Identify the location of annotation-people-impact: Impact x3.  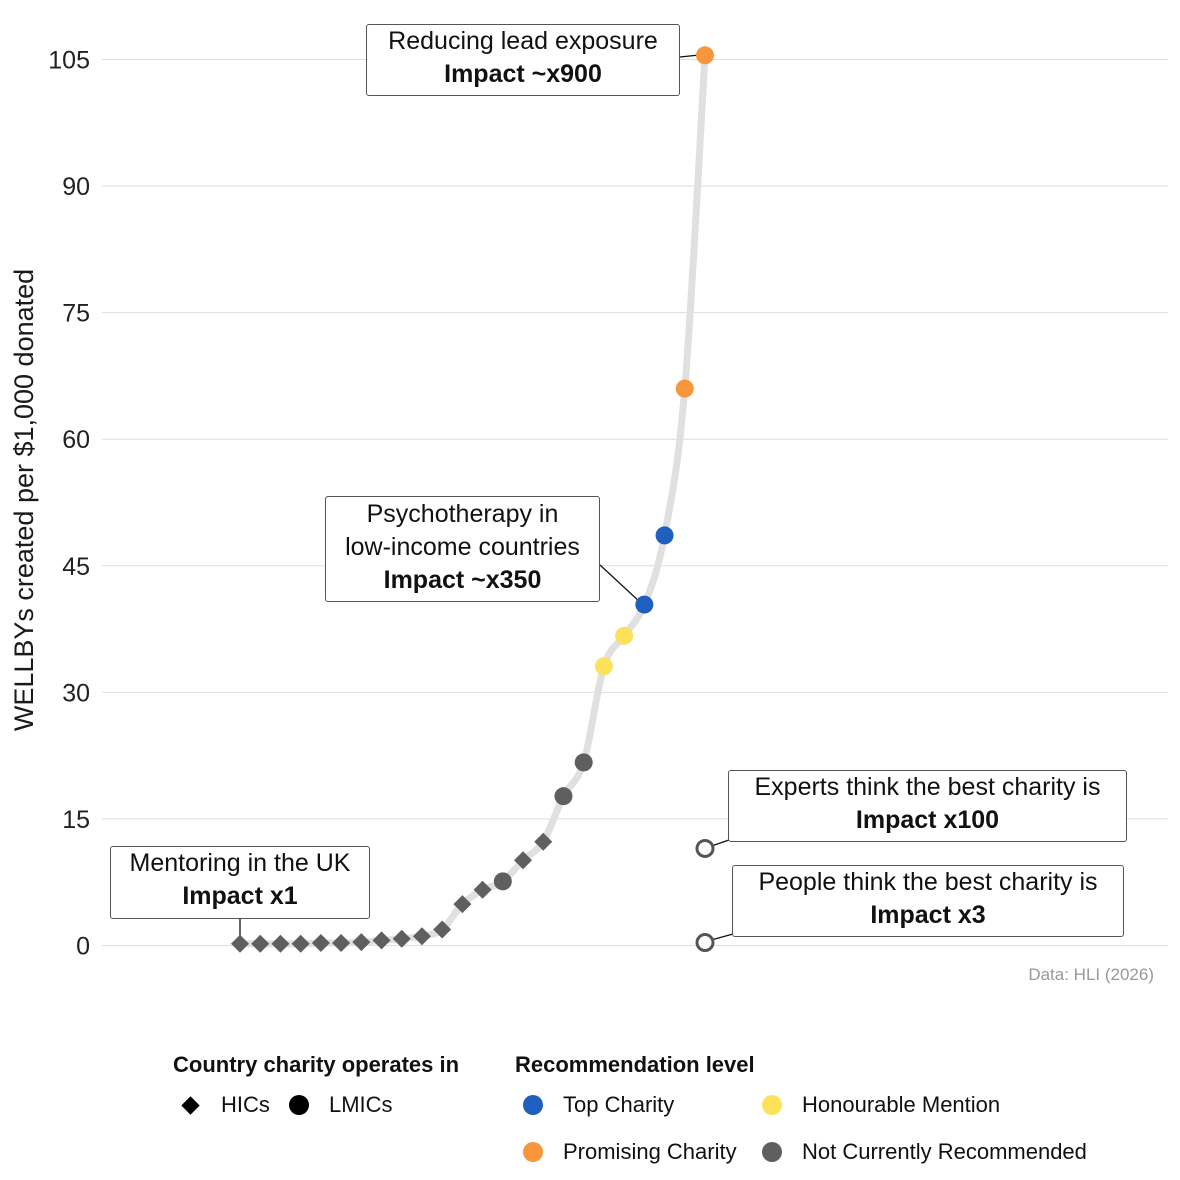
(928, 915).